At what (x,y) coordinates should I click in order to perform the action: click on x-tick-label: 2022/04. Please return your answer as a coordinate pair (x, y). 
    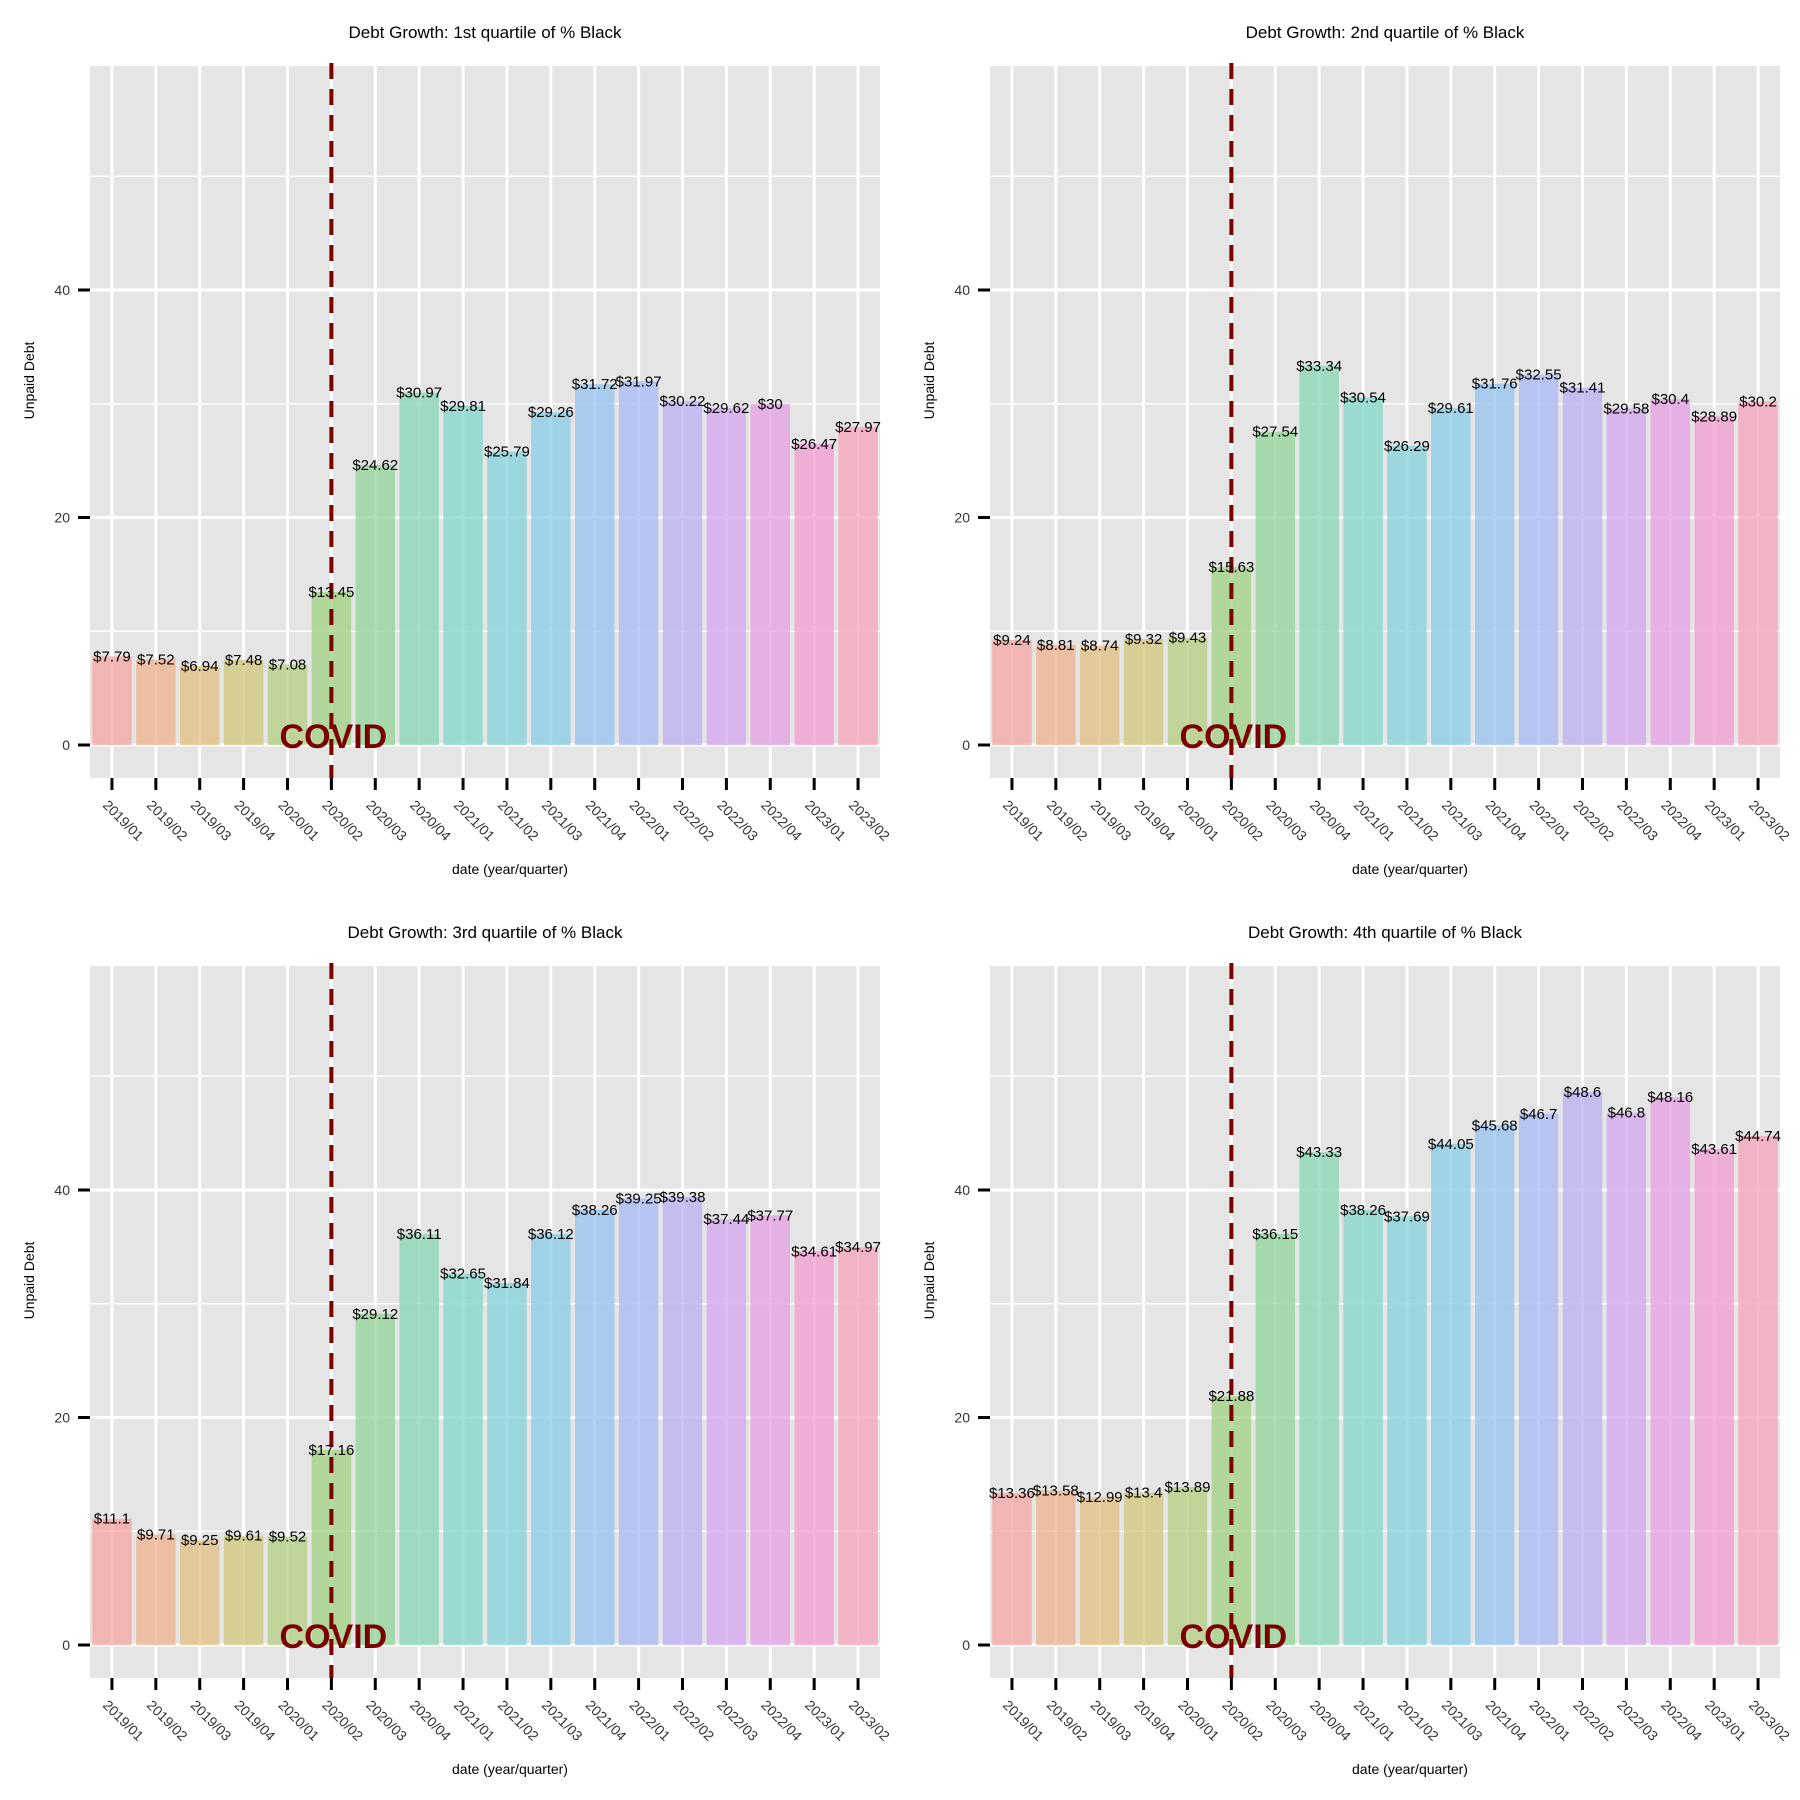
    Looking at the image, I should click on (1681, 1720).